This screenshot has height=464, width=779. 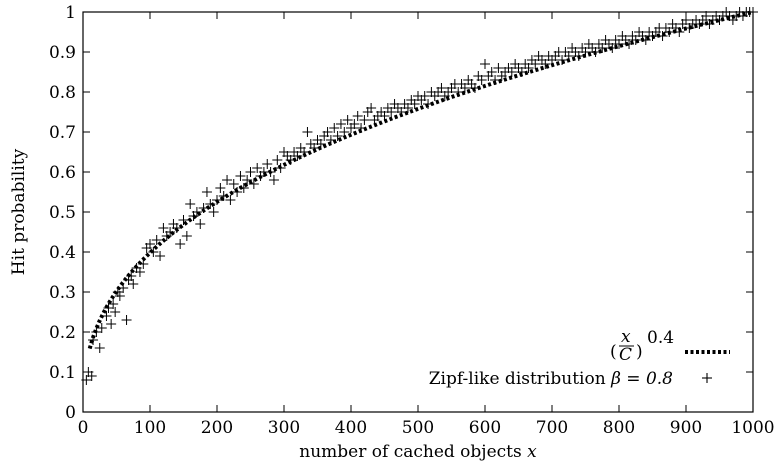 I want to click on legend-entry-zipf: Zipf-like distribution β = 0.8, so click(x=570, y=379).